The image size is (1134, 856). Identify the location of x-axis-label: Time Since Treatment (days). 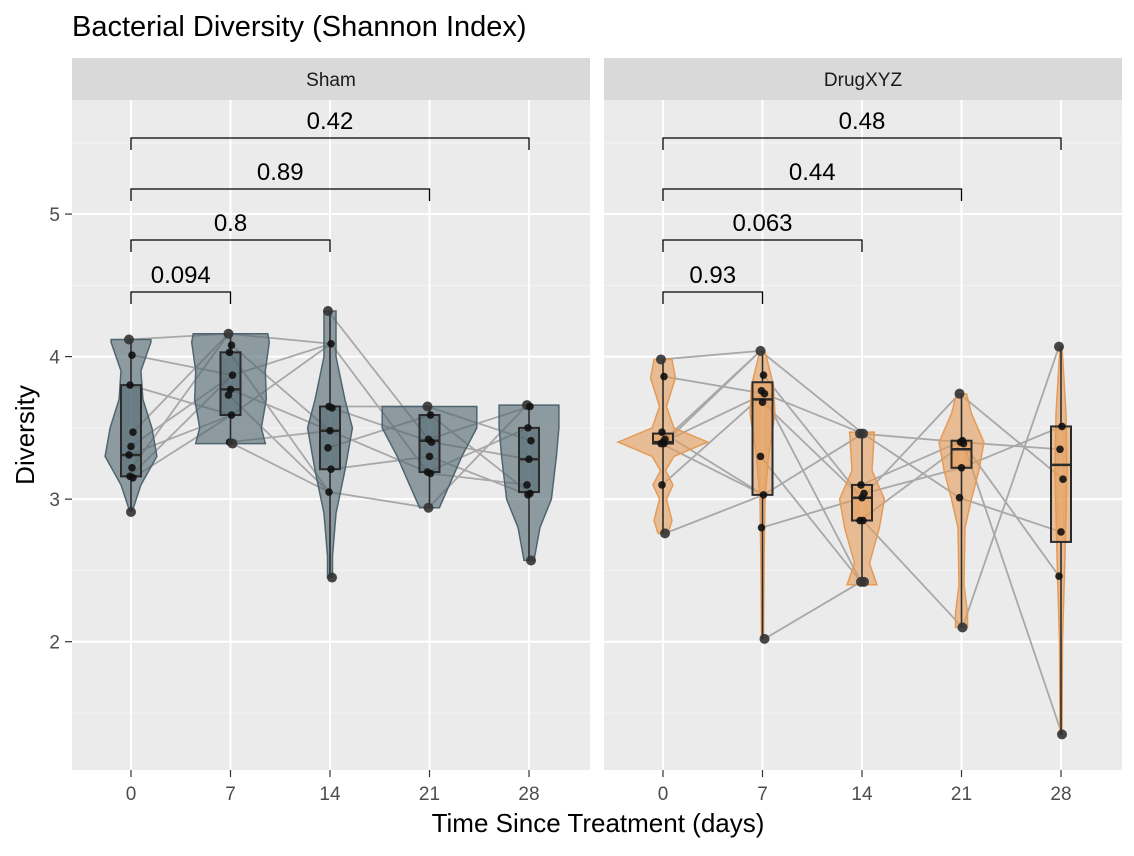
(598, 823).